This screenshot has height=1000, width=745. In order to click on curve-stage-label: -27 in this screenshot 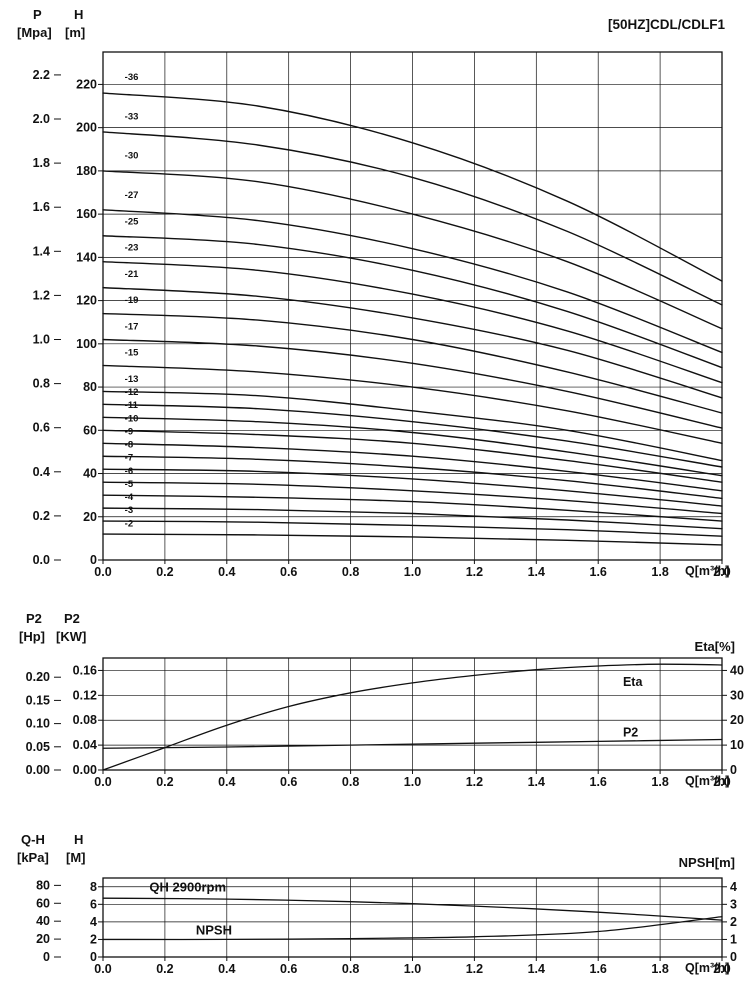, I will do `click(132, 195)`.